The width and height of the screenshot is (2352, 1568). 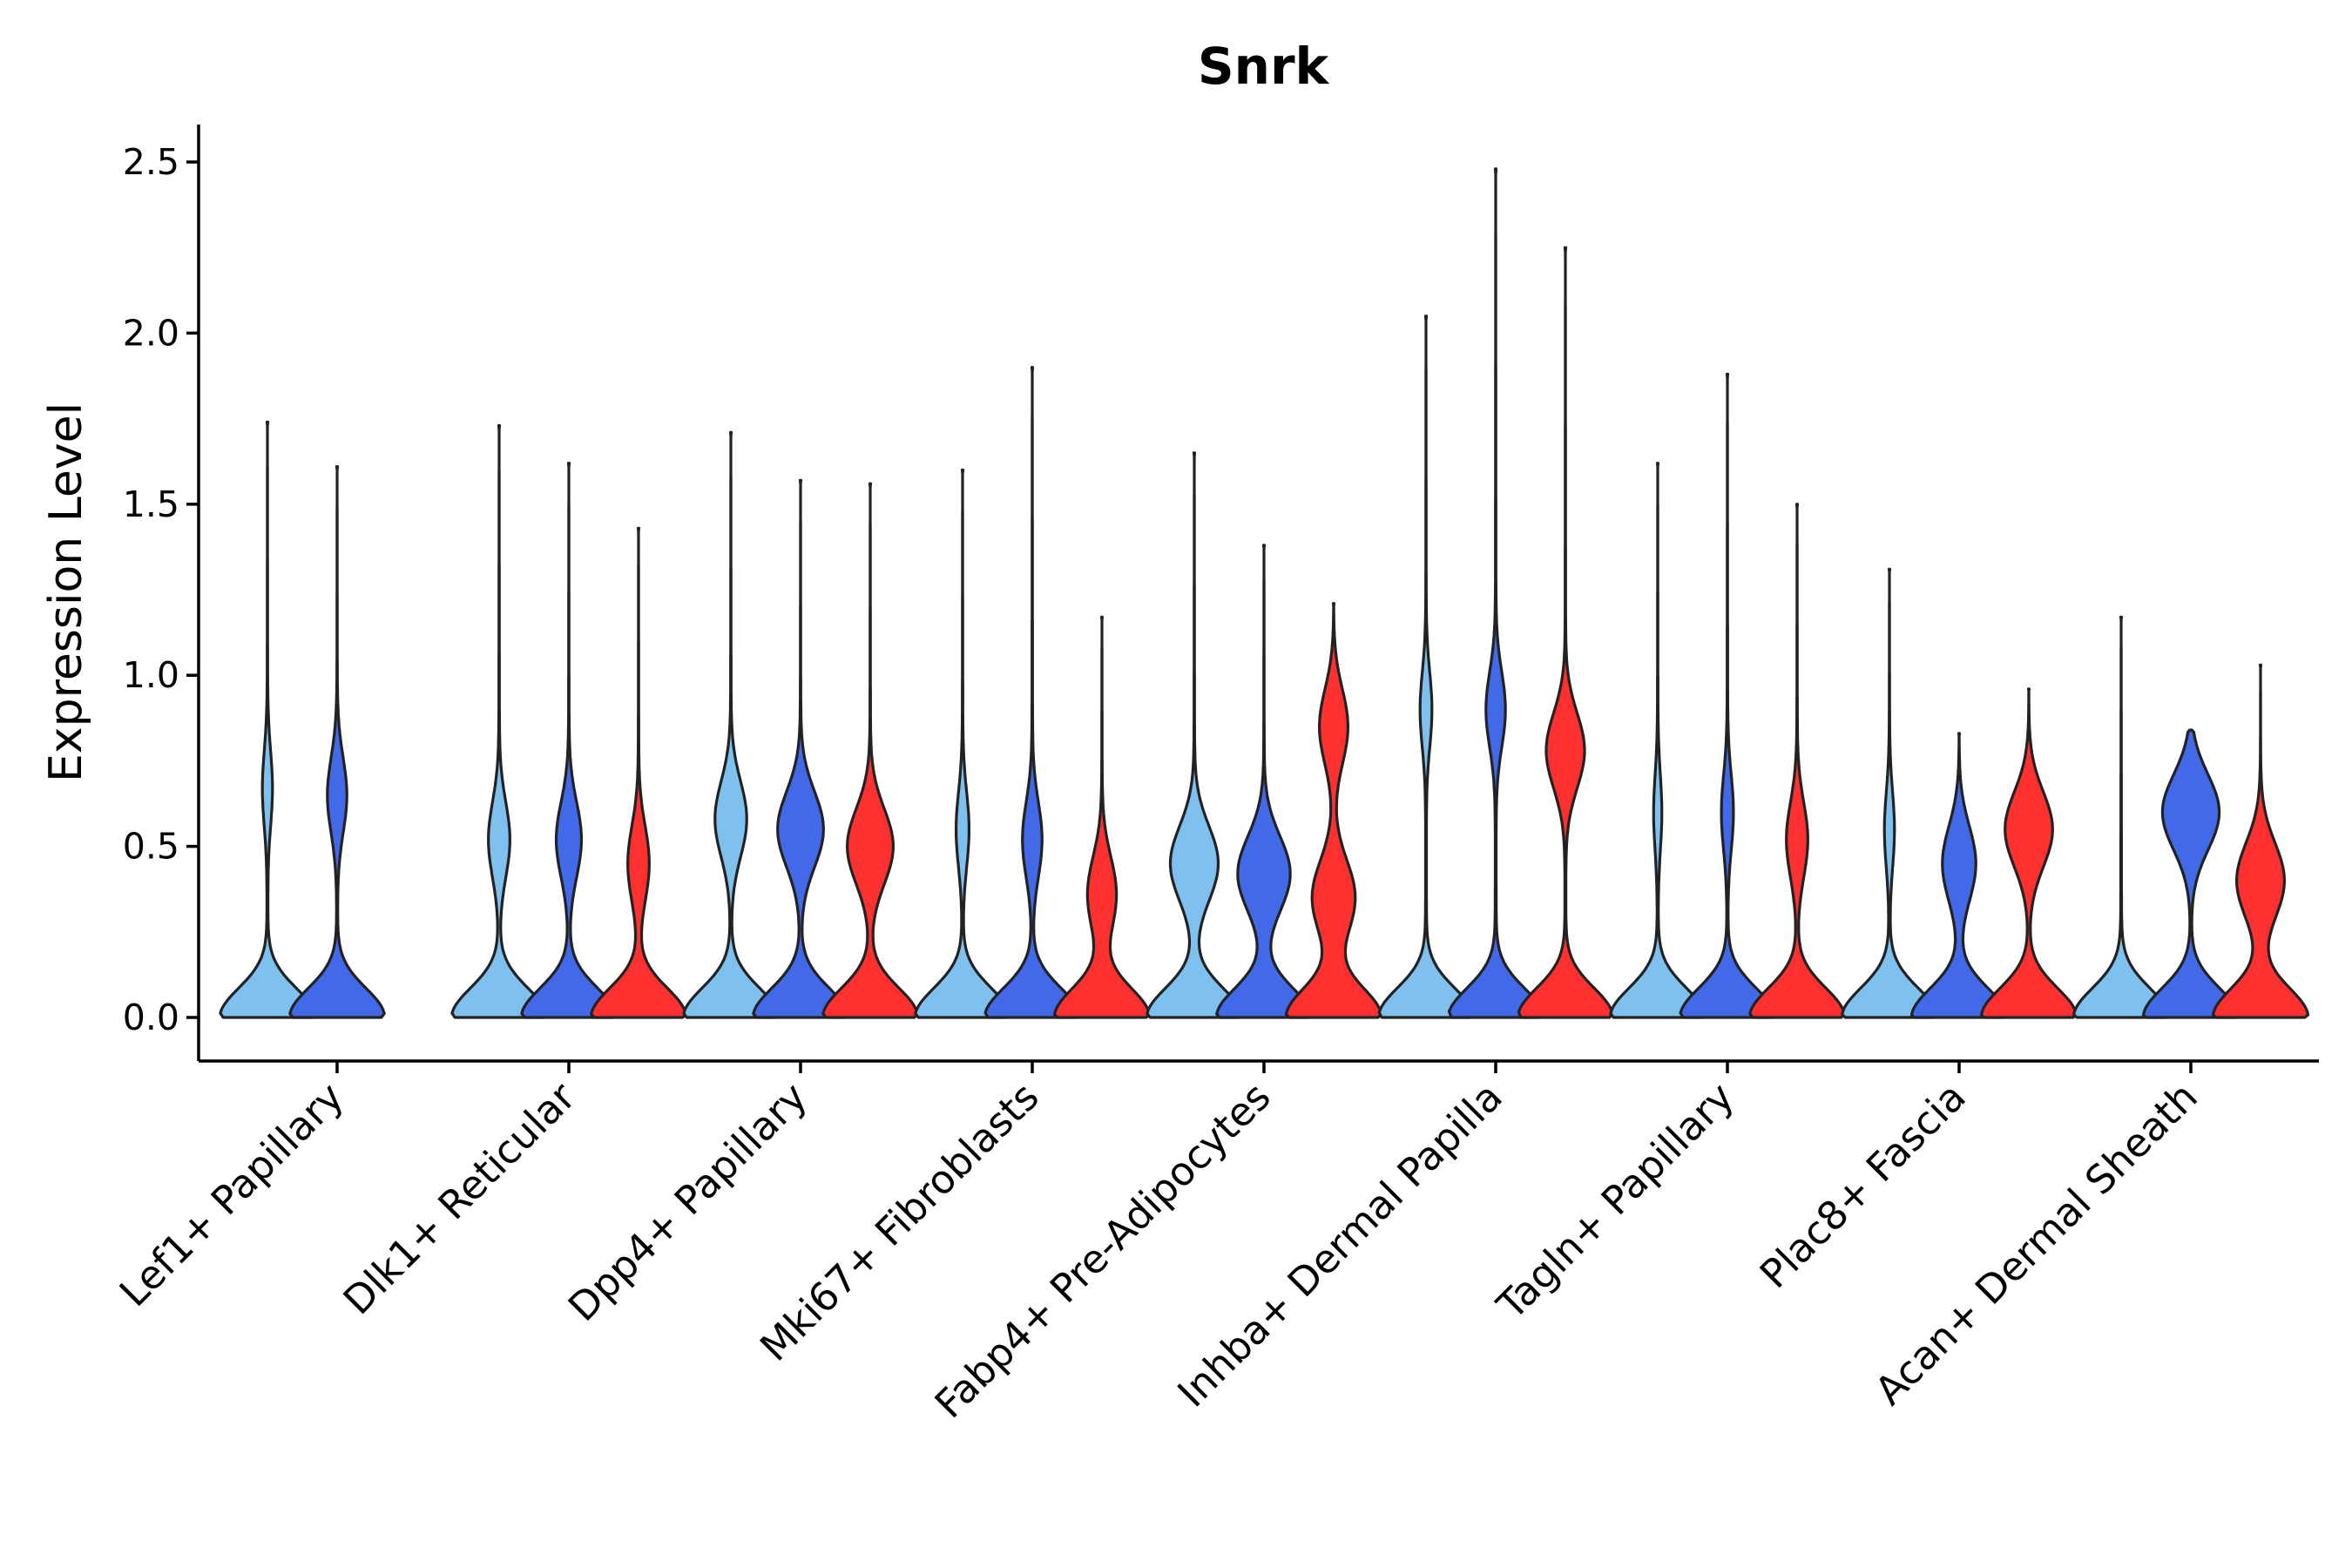 I want to click on violin-cat1-series2, so click(x=638, y=772).